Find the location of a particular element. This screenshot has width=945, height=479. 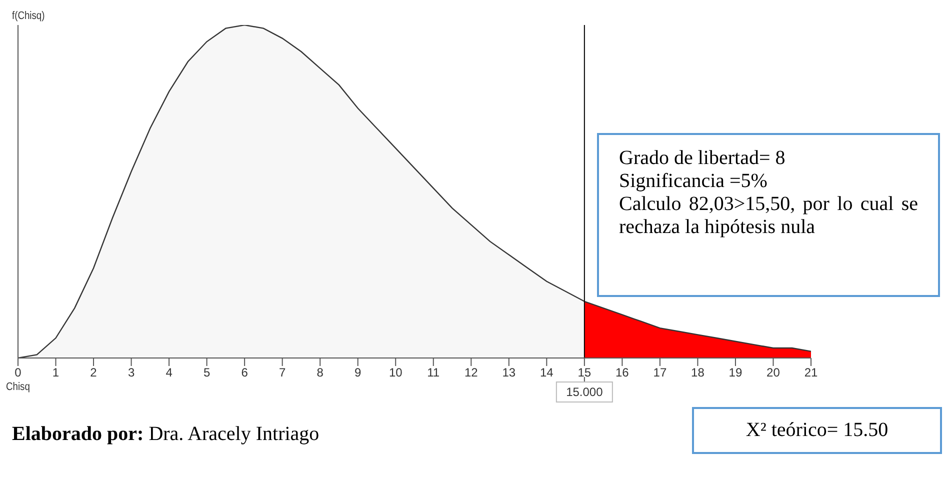

y-axis-title: f(Chisq) is located at coordinates (28, 16).